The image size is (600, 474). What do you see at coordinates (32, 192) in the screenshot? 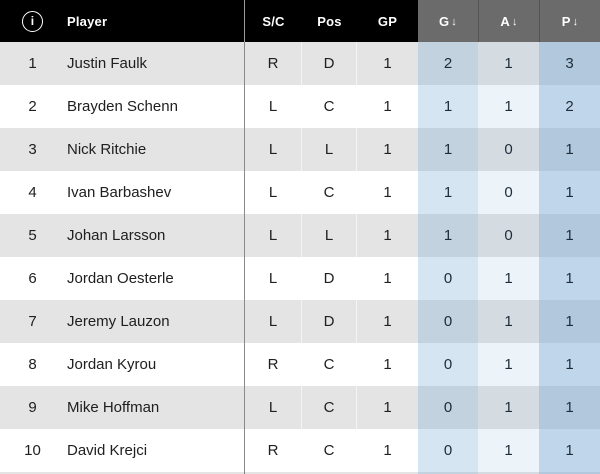
I see `rank-cell: 4` at bounding box center [32, 192].